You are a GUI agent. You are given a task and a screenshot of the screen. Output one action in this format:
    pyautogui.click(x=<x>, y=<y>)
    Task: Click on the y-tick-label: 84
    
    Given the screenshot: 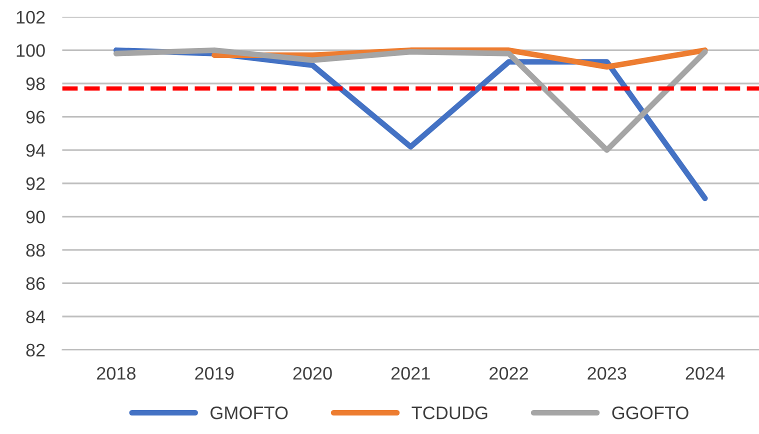 What is the action you would take?
    pyautogui.click(x=36, y=317)
    